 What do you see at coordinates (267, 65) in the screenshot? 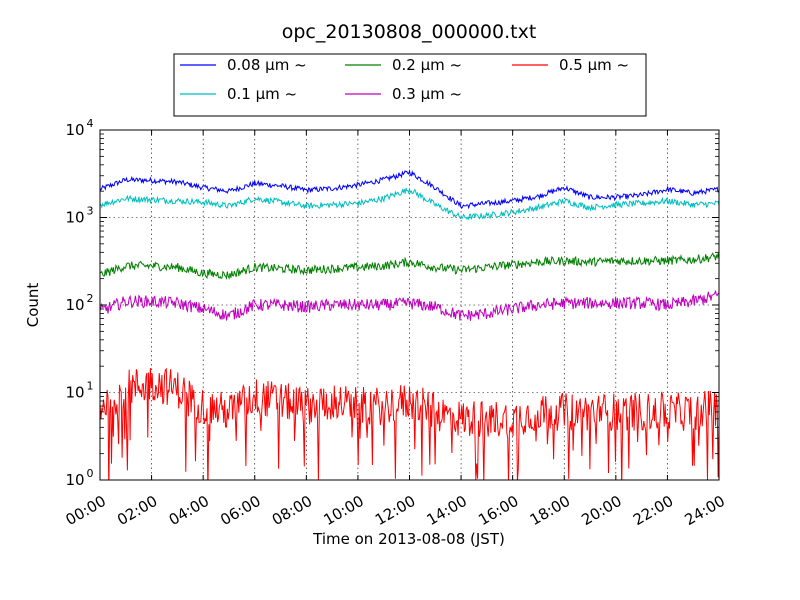
I see `legend-label: 0.08 μm ~` at bounding box center [267, 65].